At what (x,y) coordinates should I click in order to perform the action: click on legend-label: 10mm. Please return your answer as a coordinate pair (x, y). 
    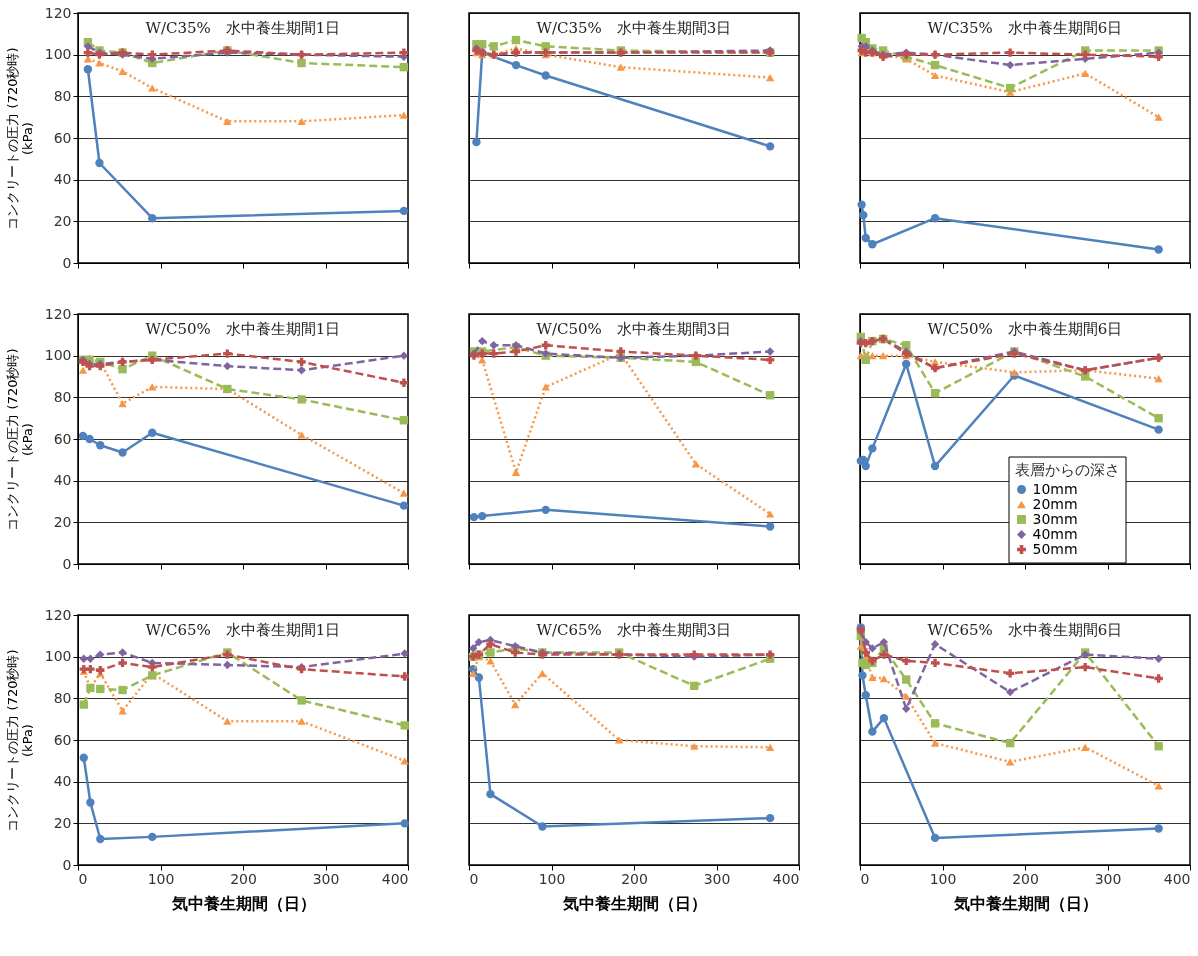
    Looking at the image, I should click on (1055, 488).